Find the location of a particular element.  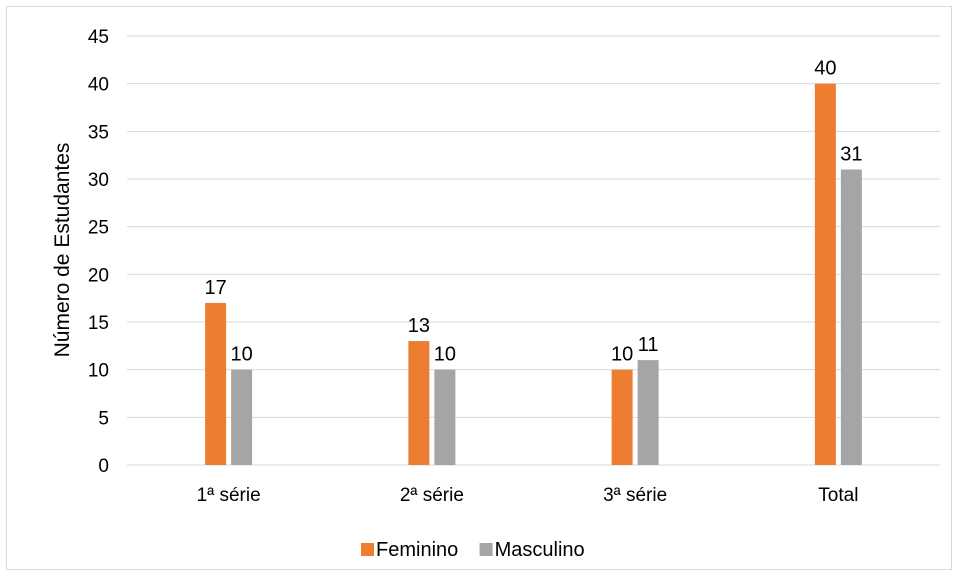

x-tick-label: 1ª série is located at coordinates (229, 495).